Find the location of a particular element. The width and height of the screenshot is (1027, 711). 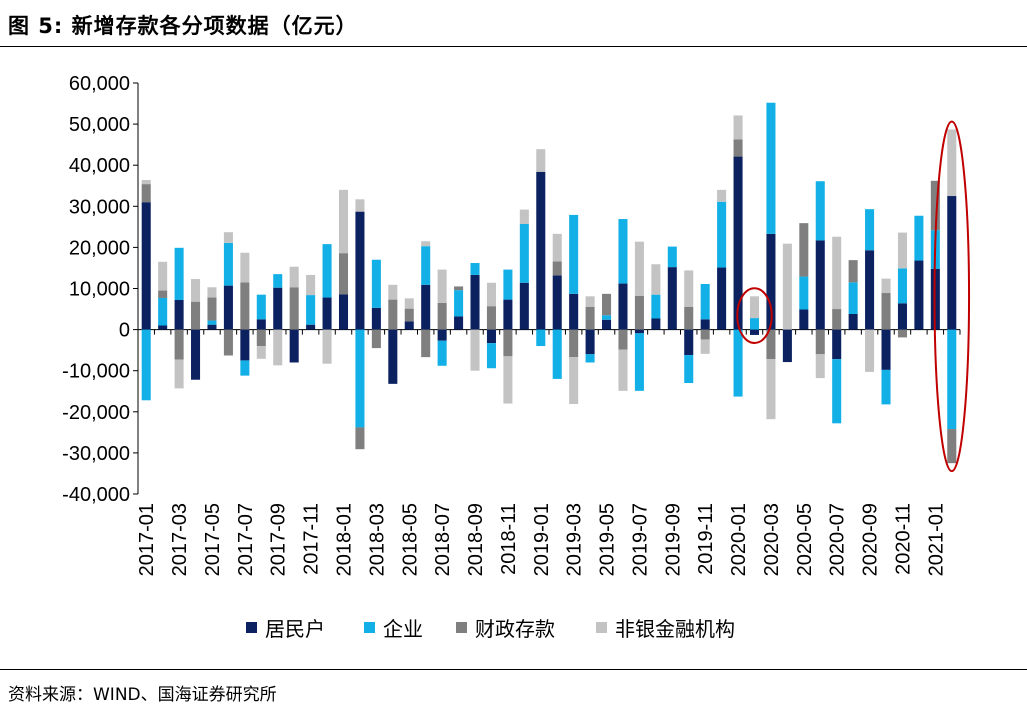

y-tick-label: -10,000 is located at coordinates (96, 372).